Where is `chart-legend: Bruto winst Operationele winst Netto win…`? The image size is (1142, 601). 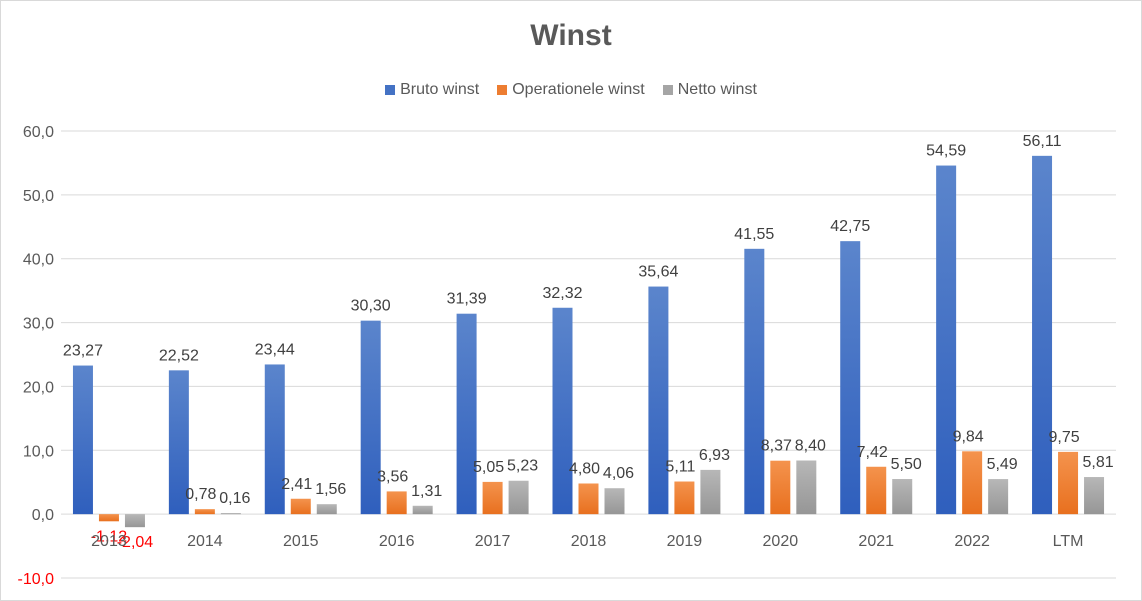
chart-legend: Bruto winst Operationele winst Netto win… is located at coordinates (571, 90).